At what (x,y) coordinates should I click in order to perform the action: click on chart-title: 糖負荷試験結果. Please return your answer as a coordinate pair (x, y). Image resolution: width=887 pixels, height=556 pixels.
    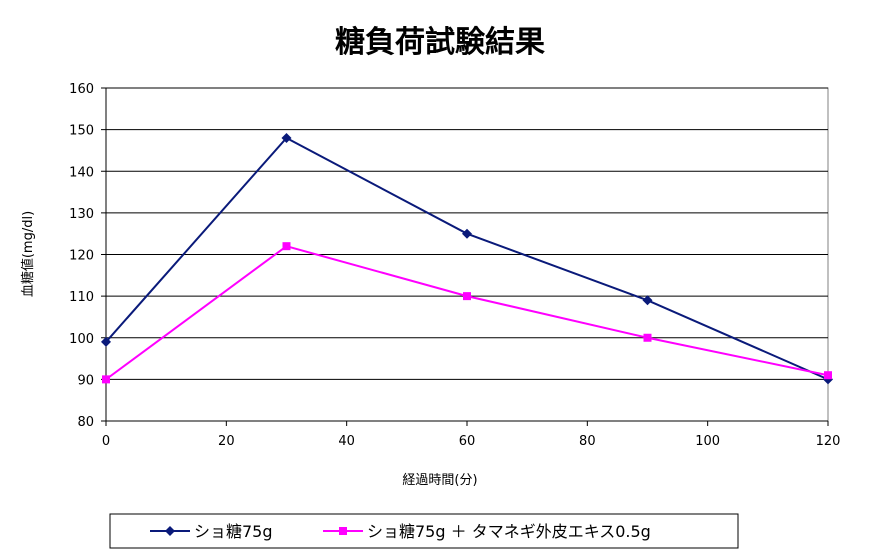
    Looking at the image, I should click on (440, 42).